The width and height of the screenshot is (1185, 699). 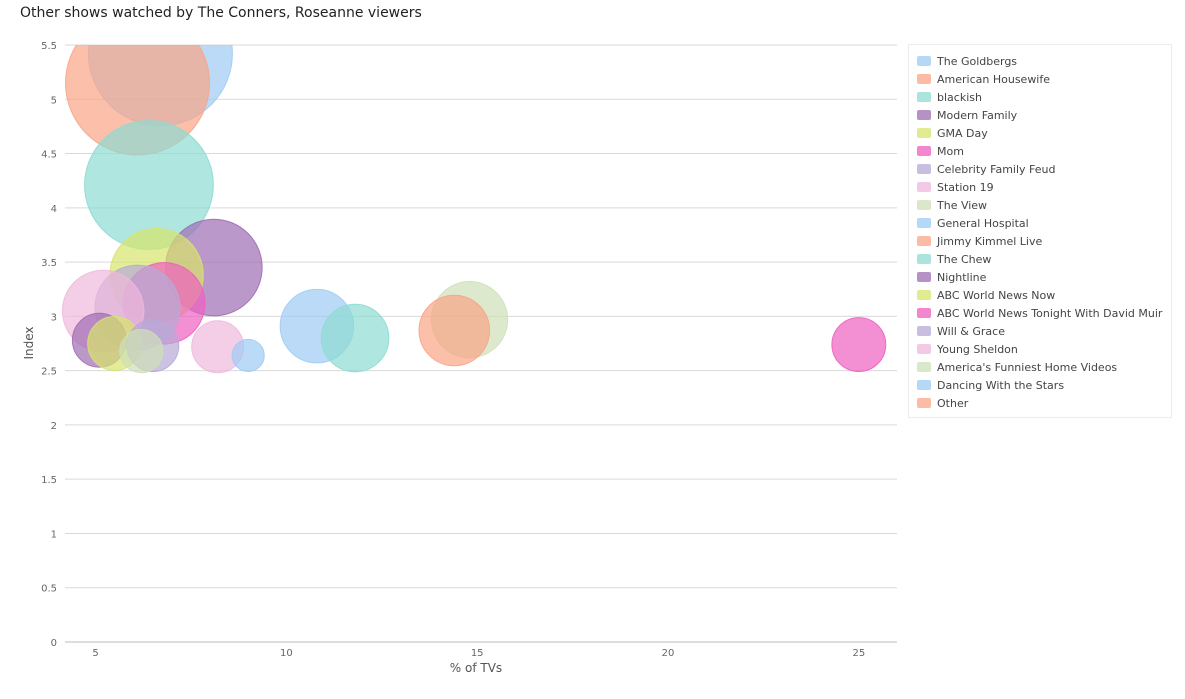 What do you see at coordinates (953, 403) in the screenshot?
I see `legend-label: Other` at bounding box center [953, 403].